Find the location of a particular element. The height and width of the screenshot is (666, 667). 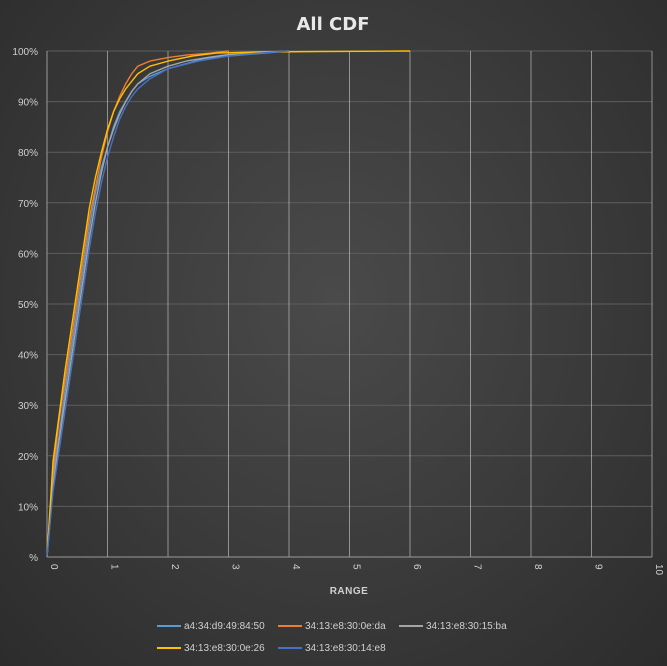

legend-entry-label: 34:13:e8:30:0e:da is located at coordinates (345, 626).